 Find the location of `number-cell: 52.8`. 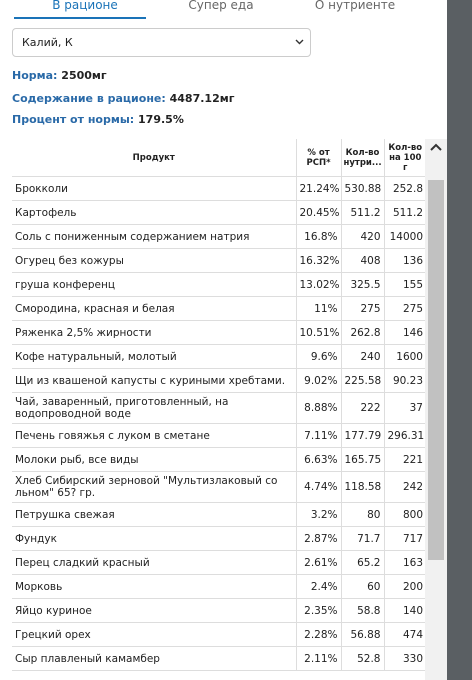

number-cell: 52.8 is located at coordinates (362, 658).